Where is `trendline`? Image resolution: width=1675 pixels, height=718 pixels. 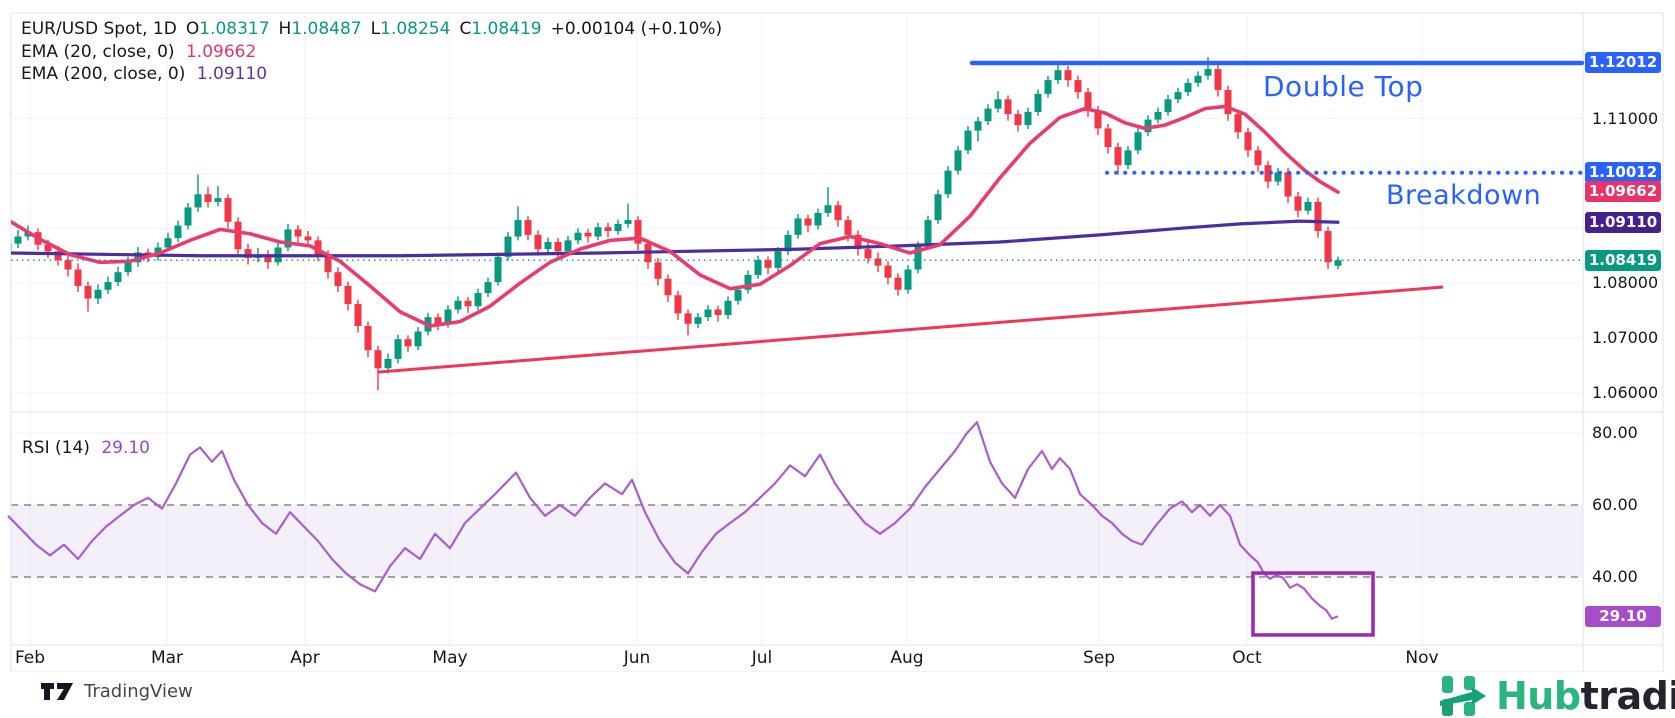 trendline is located at coordinates (910, 329).